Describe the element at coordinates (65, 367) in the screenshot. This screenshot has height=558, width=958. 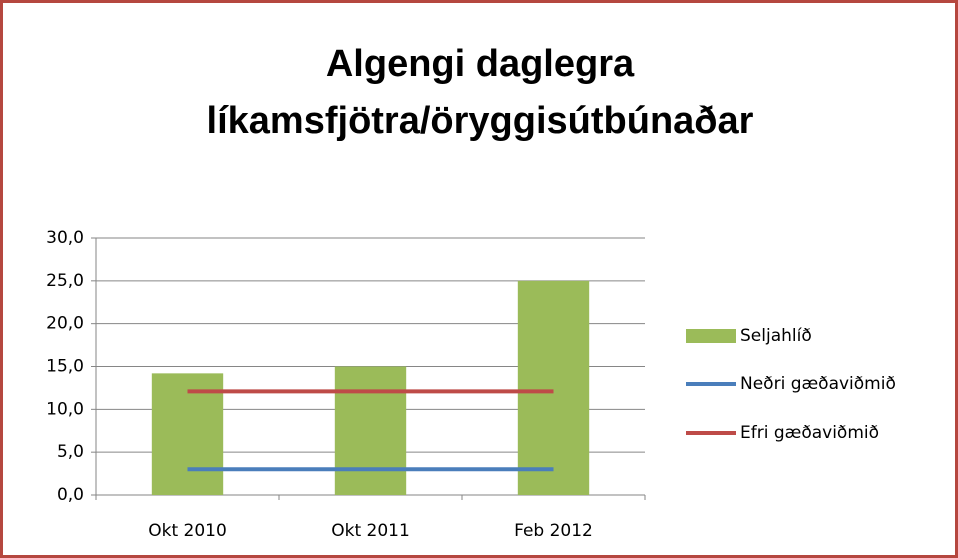
I see `y-tick-label: 15,0` at that location.